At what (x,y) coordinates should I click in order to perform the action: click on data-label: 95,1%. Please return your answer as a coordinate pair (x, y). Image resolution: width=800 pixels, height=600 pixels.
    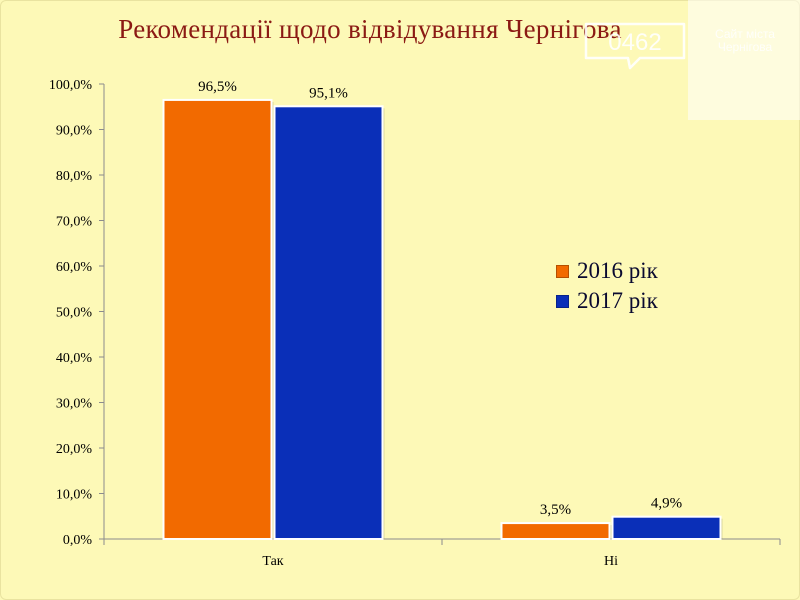
    Looking at the image, I should click on (328, 93).